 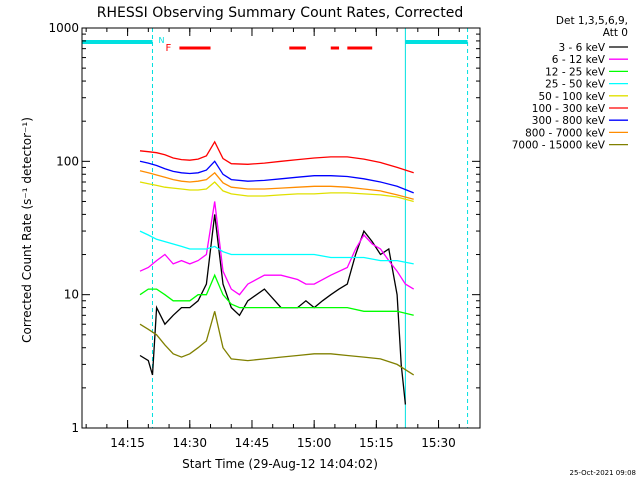 I want to click on x-tick-label: 14:45, so click(x=252, y=443).